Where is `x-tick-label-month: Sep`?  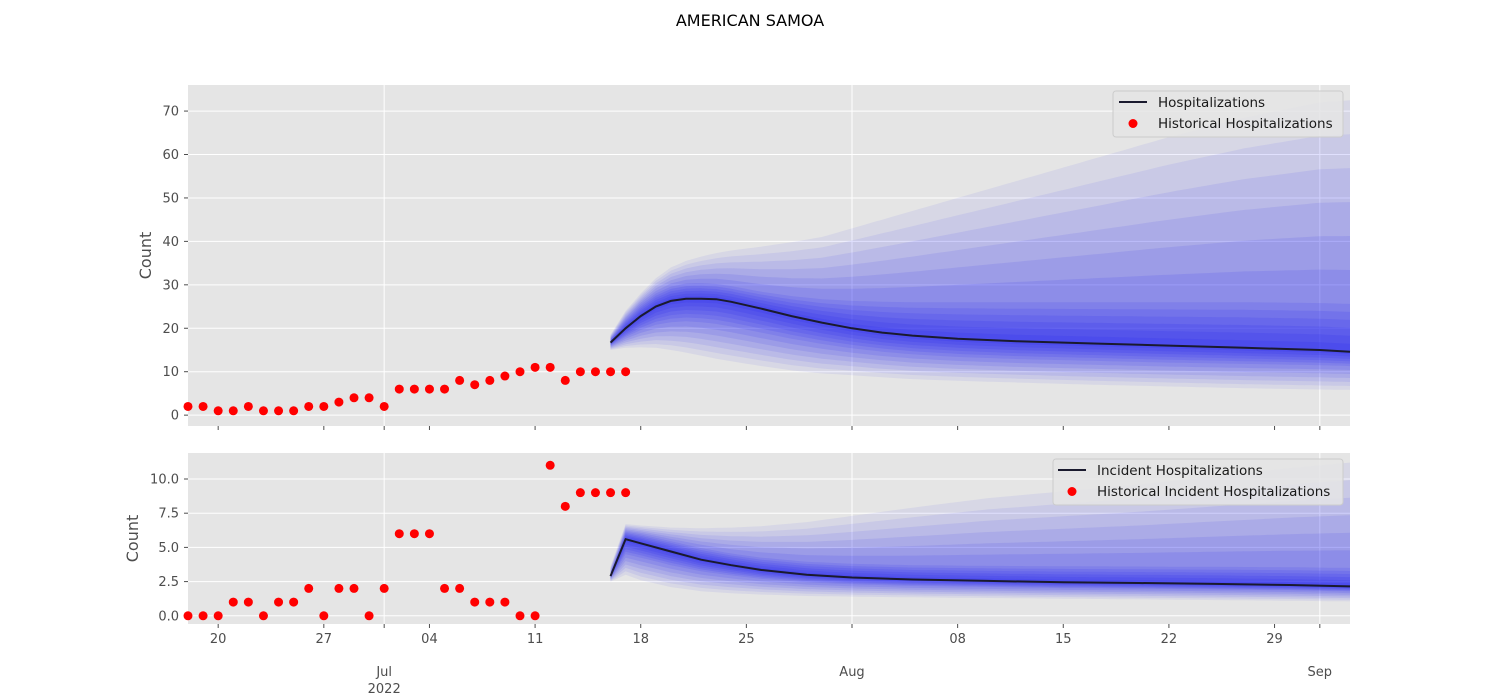
x-tick-label-month: Sep is located at coordinates (1320, 672).